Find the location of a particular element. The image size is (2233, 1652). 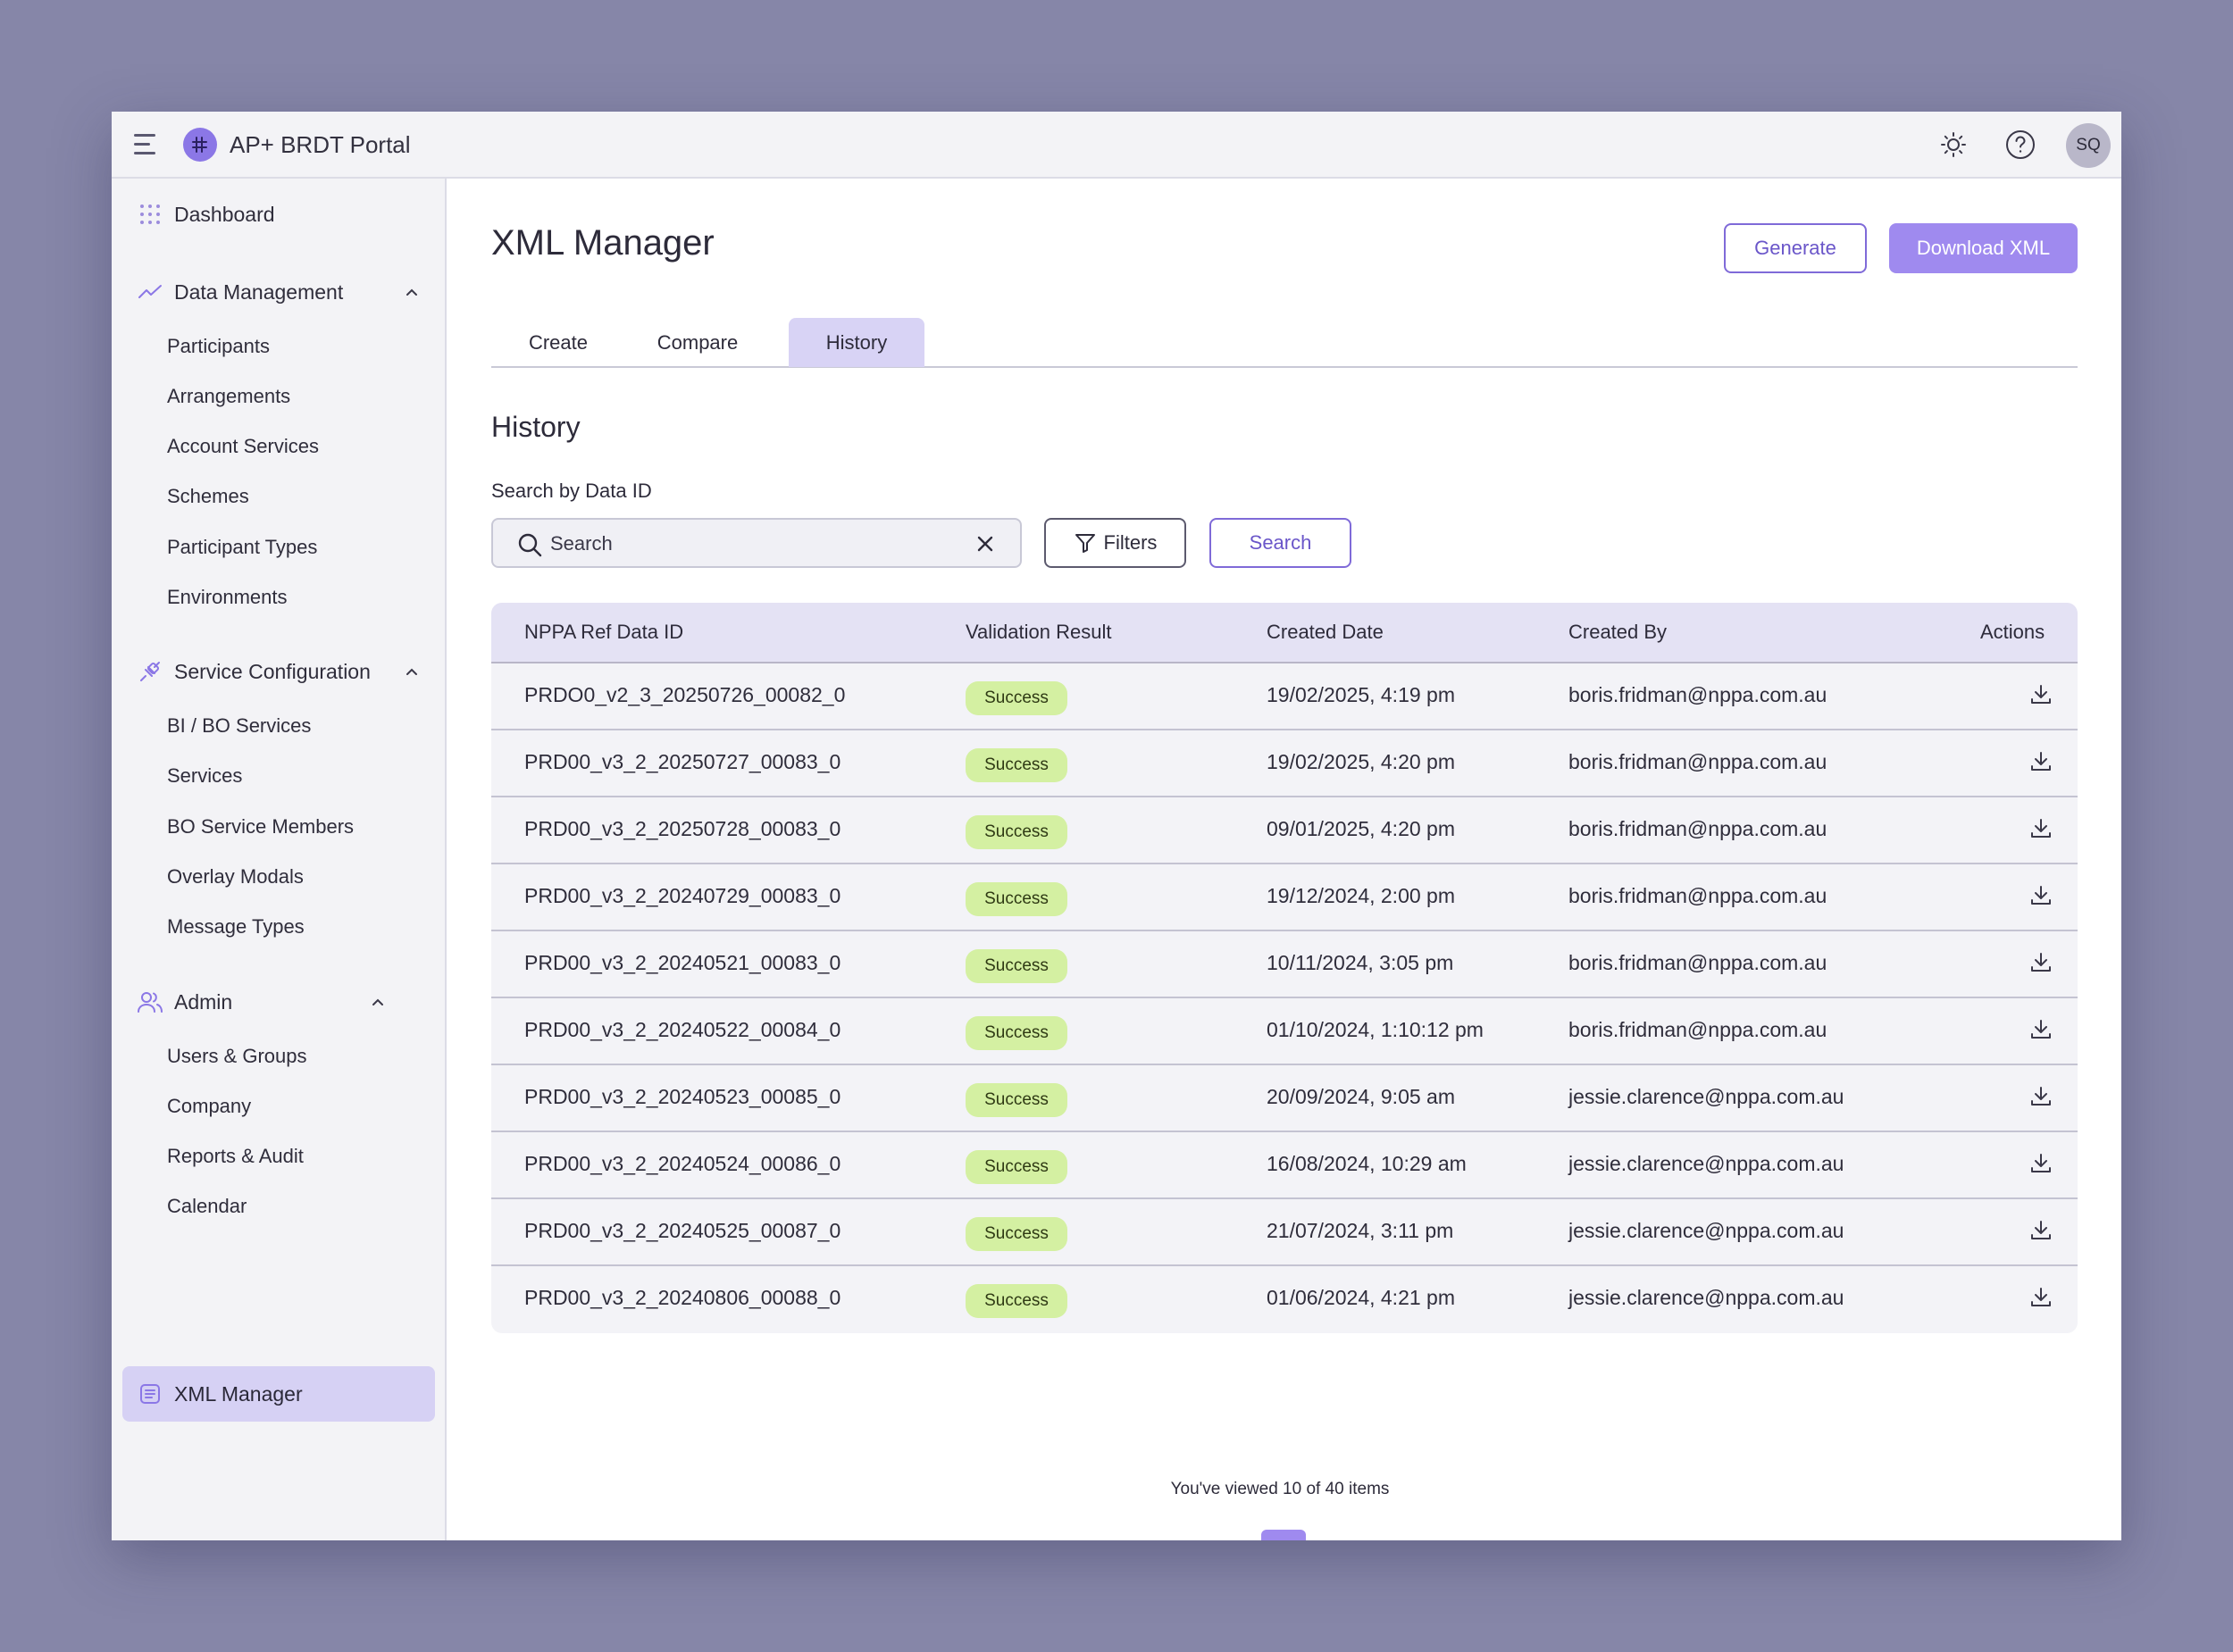

sidebar-item-schemes: Schemes is located at coordinates (208, 496).